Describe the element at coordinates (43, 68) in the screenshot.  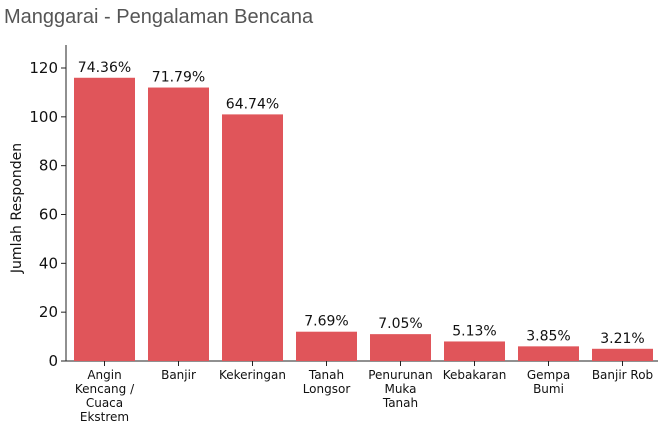
I see `y-tick-label: 120` at that location.